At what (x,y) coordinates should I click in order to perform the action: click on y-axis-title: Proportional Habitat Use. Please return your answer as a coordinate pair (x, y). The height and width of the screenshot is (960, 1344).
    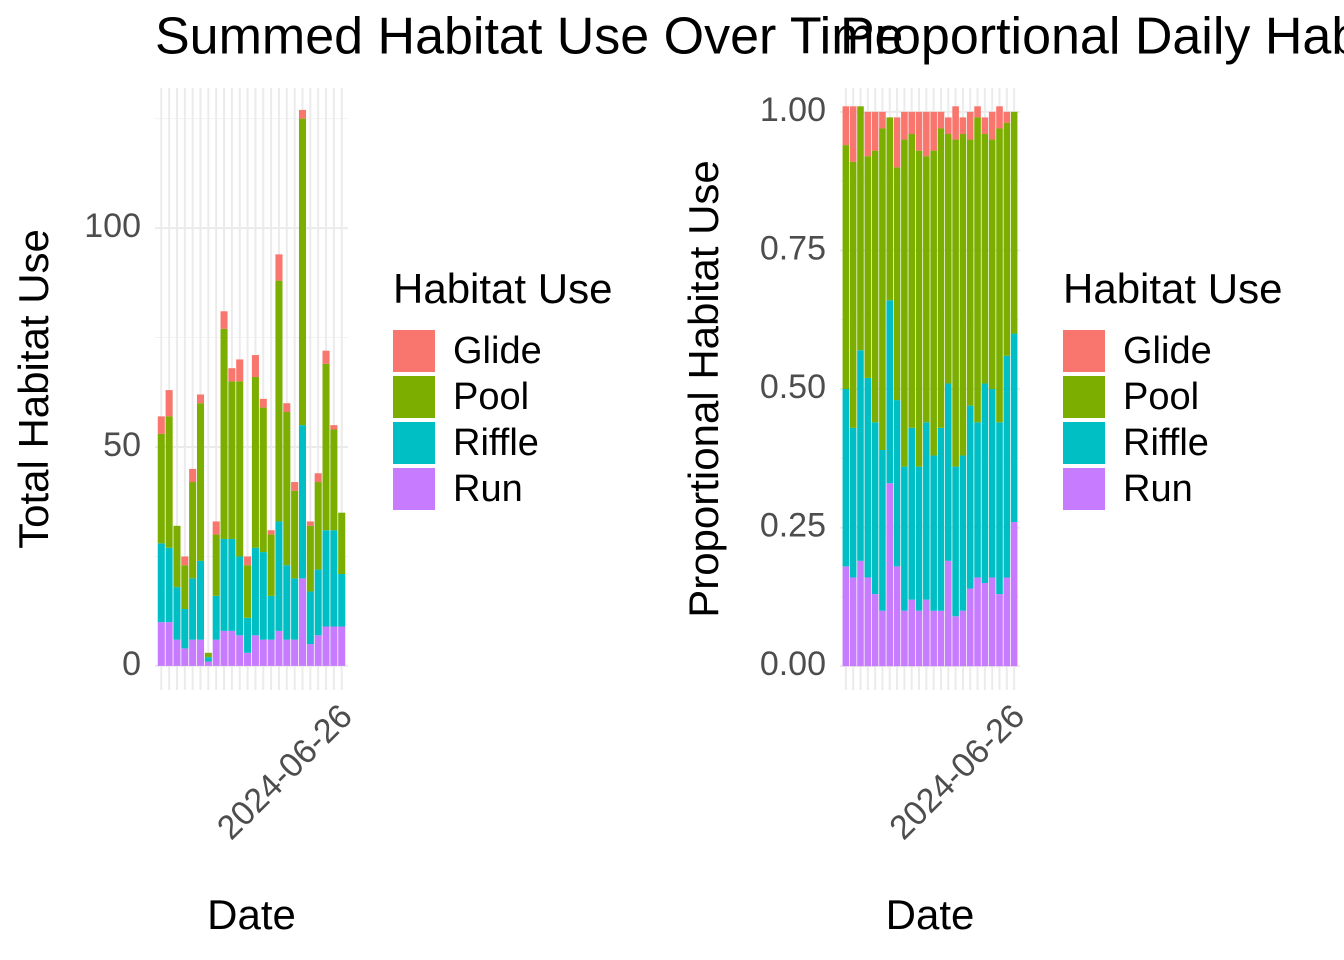
    Looking at the image, I should click on (703, 389).